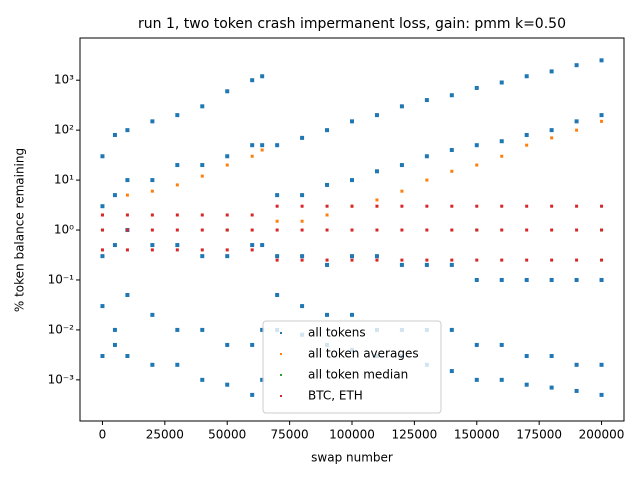 Image resolution: width=640 pixels, height=484 pixels. Describe the element at coordinates (61, 279) in the screenshot. I see `y-tick-label: 10⁻¹` at that location.